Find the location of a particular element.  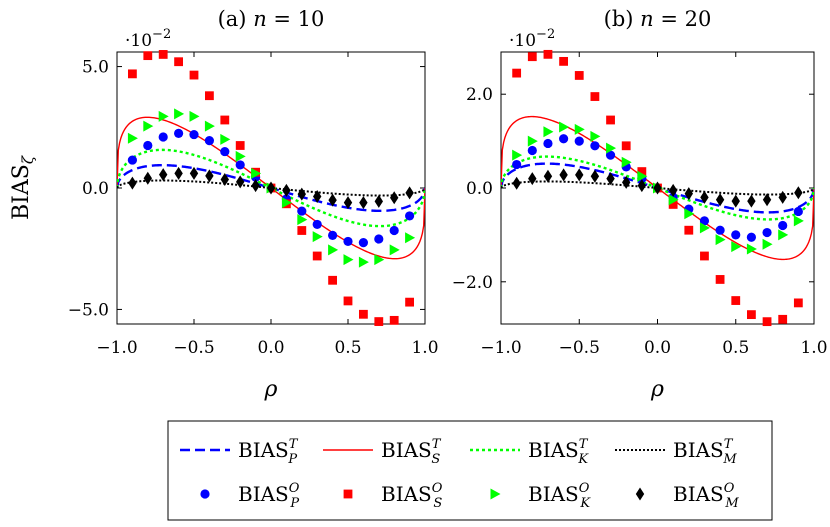

y-tick-label: −5.0 is located at coordinates (88, 310).